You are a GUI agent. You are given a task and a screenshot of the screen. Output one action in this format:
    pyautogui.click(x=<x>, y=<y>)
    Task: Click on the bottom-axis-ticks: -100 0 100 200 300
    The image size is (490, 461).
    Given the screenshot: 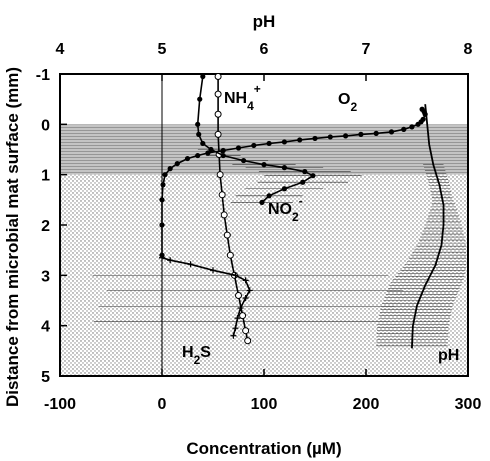 What is the action you would take?
    pyautogui.click(x=262, y=391)
    